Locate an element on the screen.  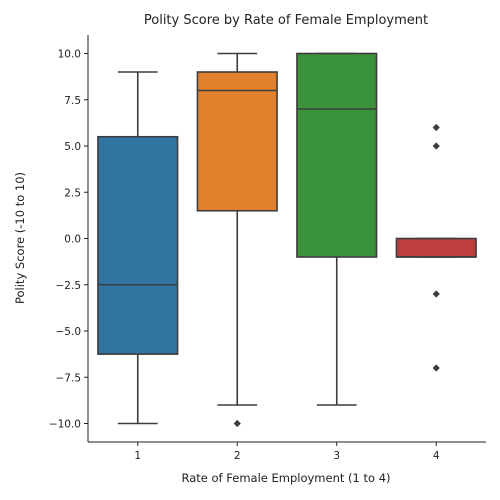
y-tick-label: 10.0 is located at coordinates (69, 55).